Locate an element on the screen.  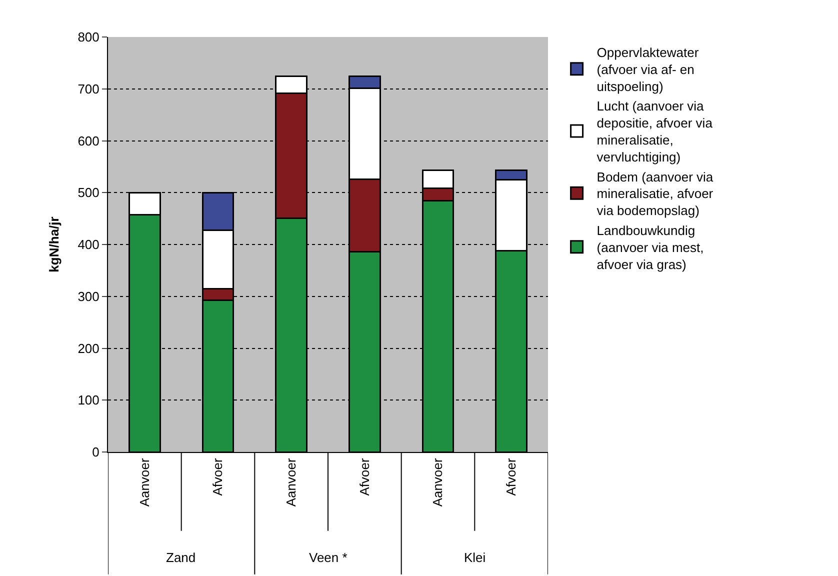
text: Klei is located at coordinates (475, 557).